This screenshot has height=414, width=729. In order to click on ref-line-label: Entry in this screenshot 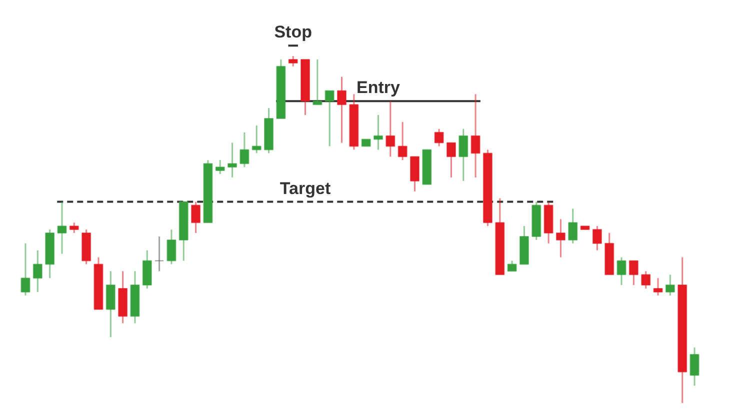, I will do `click(378, 88)`.